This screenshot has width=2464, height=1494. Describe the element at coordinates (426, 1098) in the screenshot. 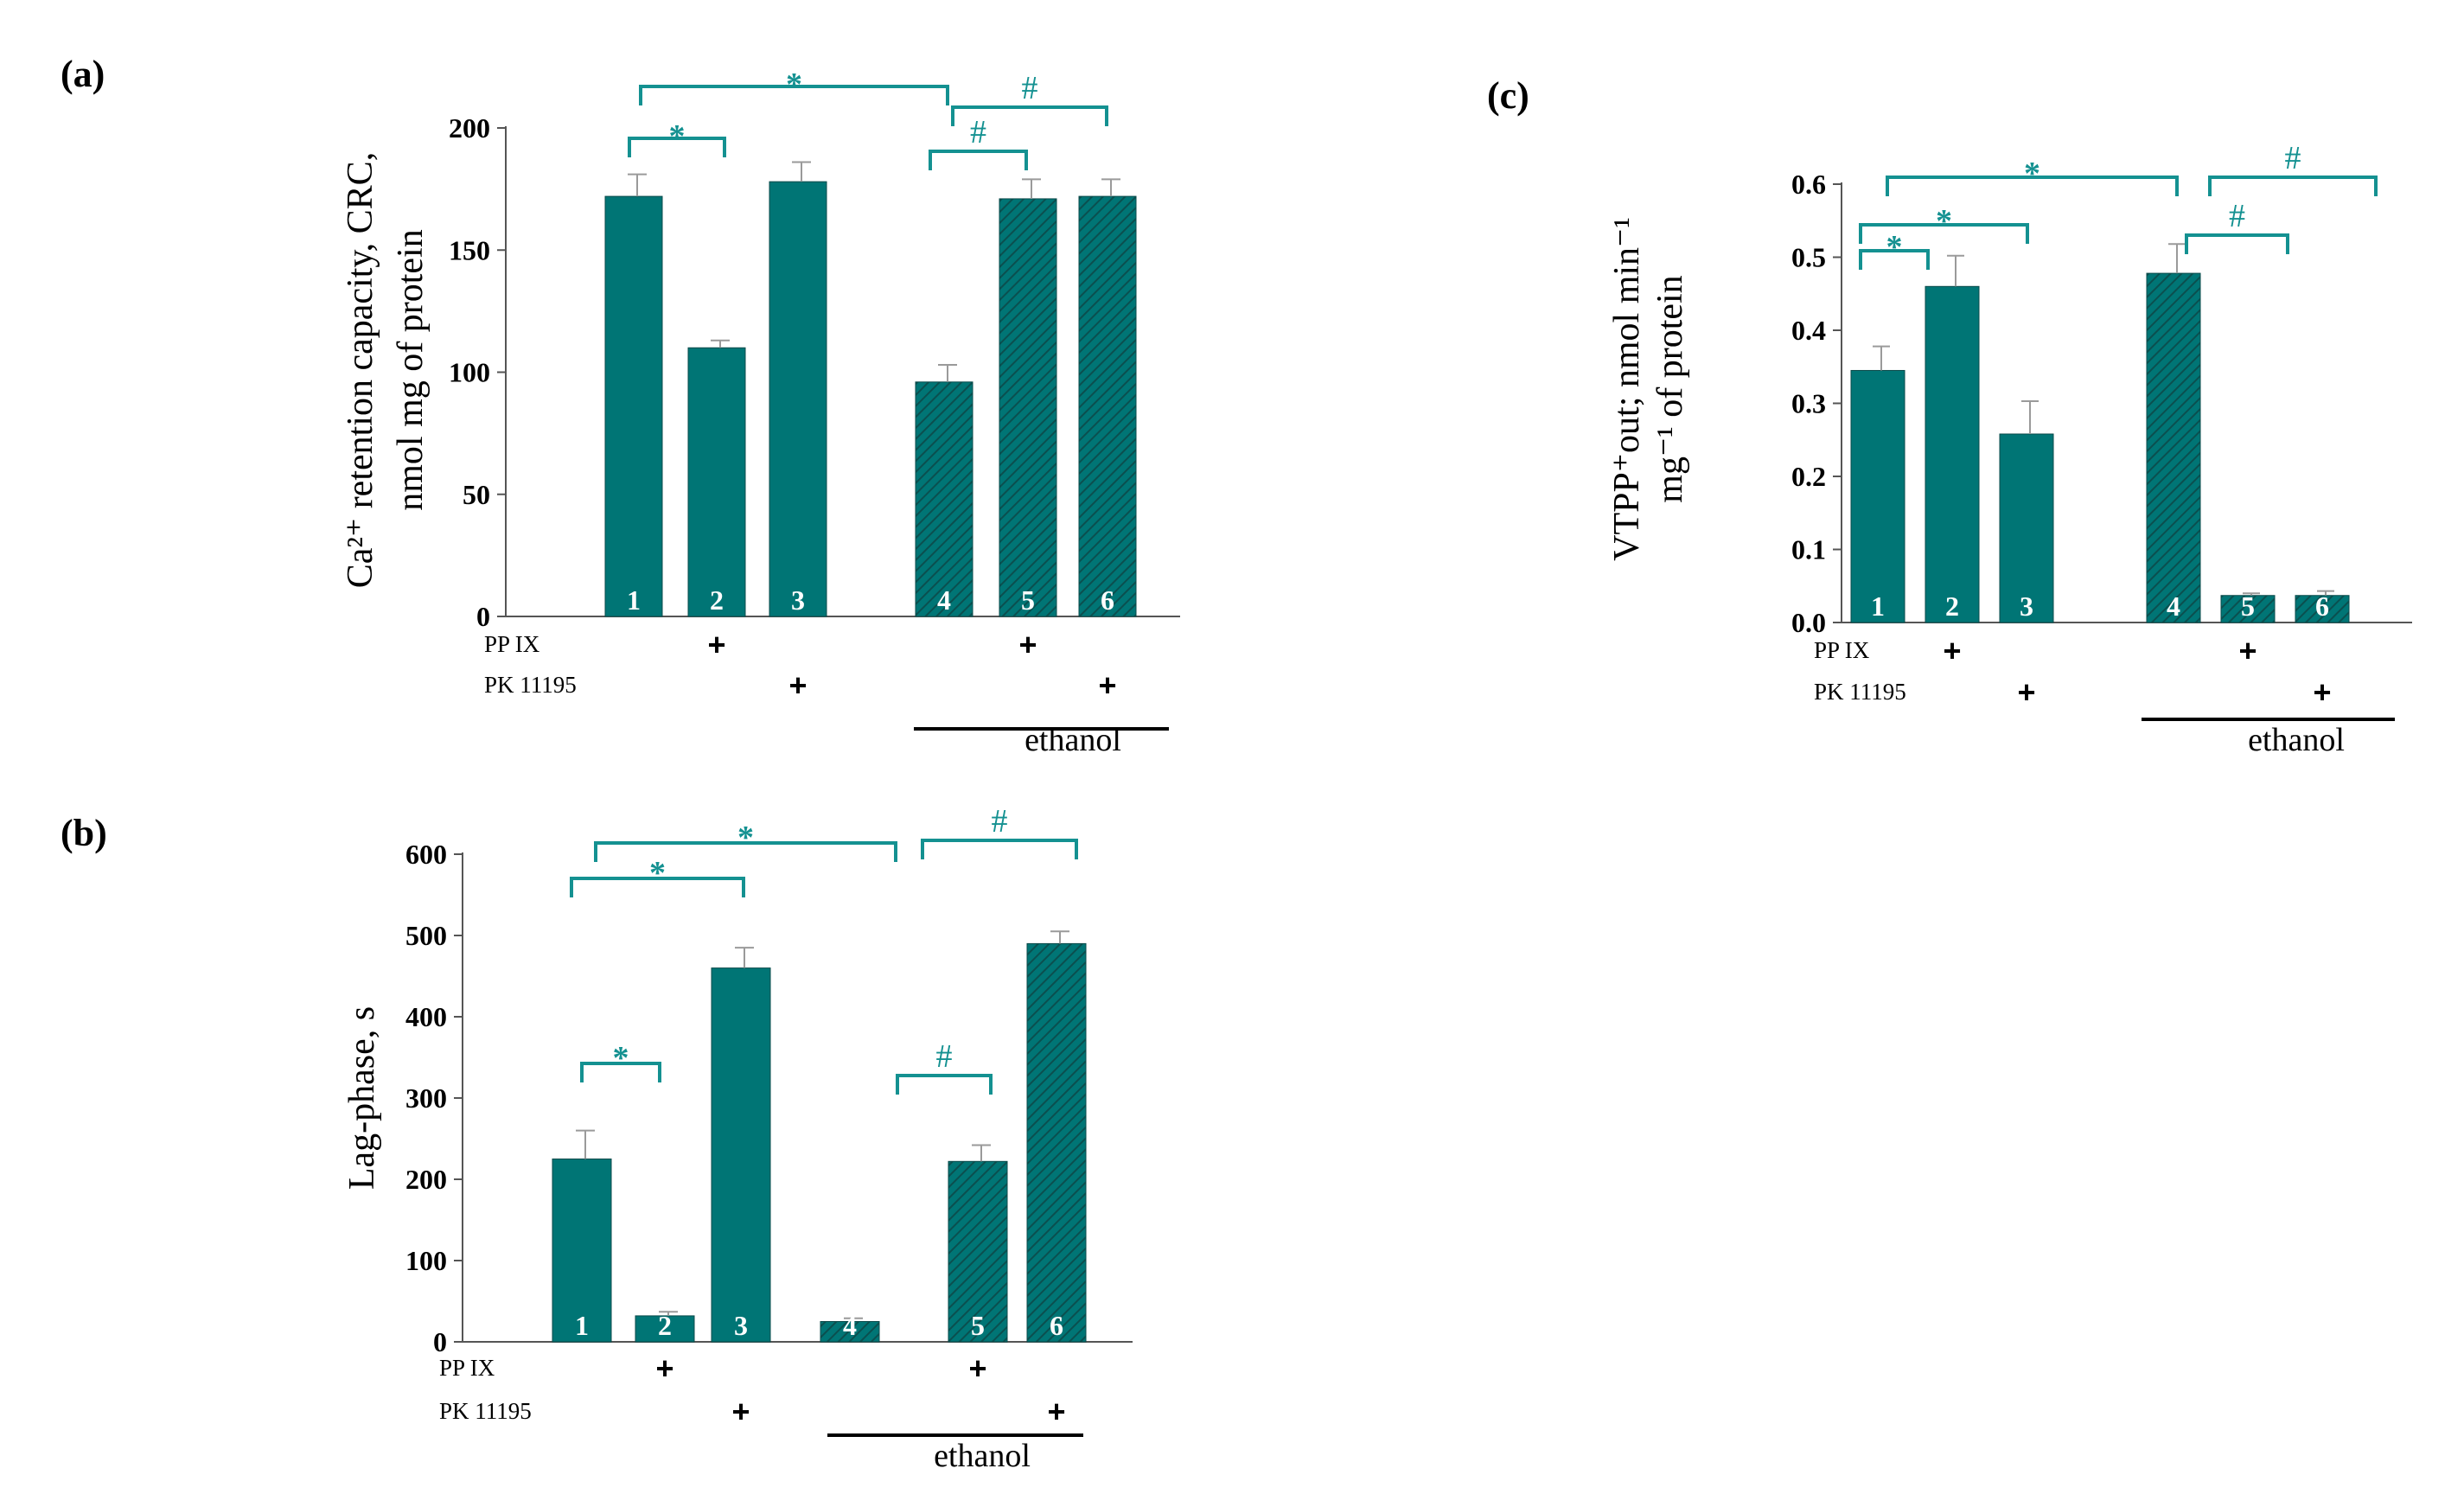

I see `y-tick-label: 300` at that location.